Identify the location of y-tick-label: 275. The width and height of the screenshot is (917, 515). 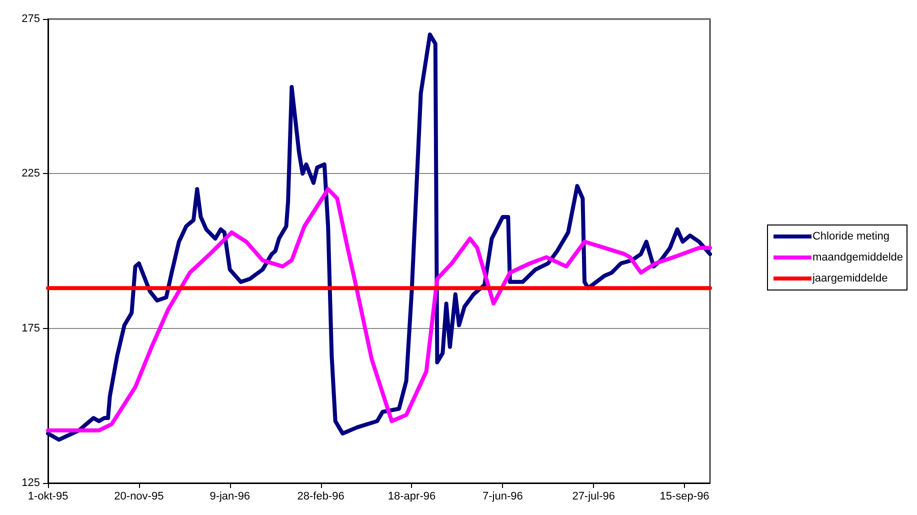
(31, 19).